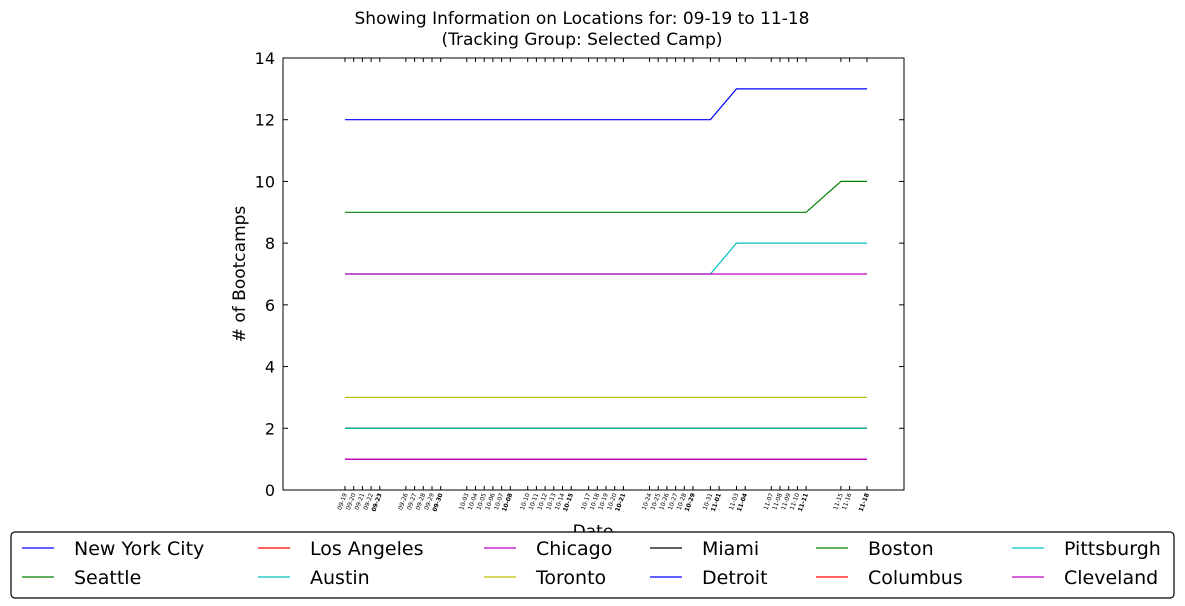 This screenshot has height=606, width=1185. What do you see at coordinates (901, 549) in the screenshot?
I see `legend-label: Boston` at bounding box center [901, 549].